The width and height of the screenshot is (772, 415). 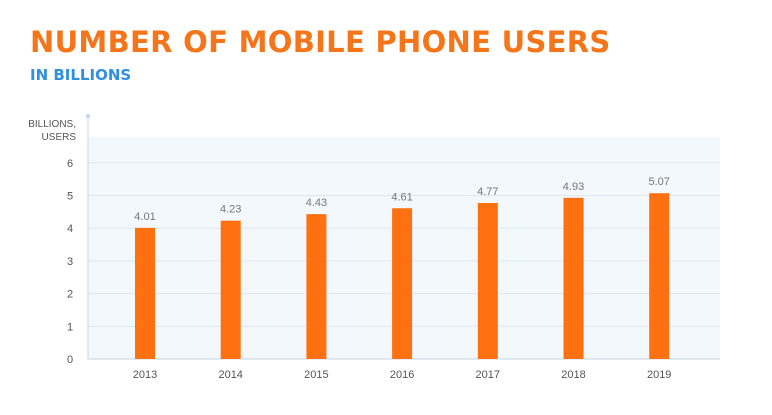 I want to click on y-tick-label: 6, so click(x=70, y=164).